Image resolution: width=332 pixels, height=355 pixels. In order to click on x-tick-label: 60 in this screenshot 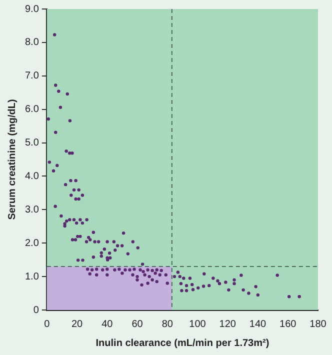, I will do `click(138, 324)`.